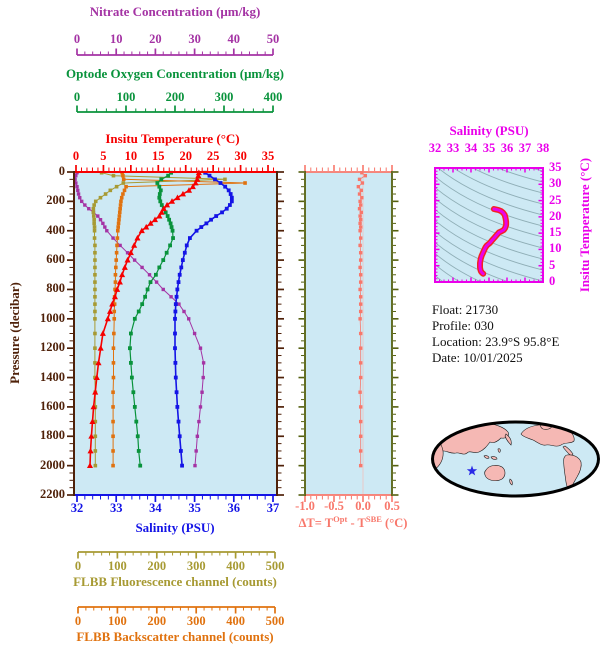 The height and width of the screenshot is (663, 609). What do you see at coordinates (175, 73) in the screenshot?
I see `oxygen-axis-title: Optode Oxygen Concentration (μm/kg)` at bounding box center [175, 73].